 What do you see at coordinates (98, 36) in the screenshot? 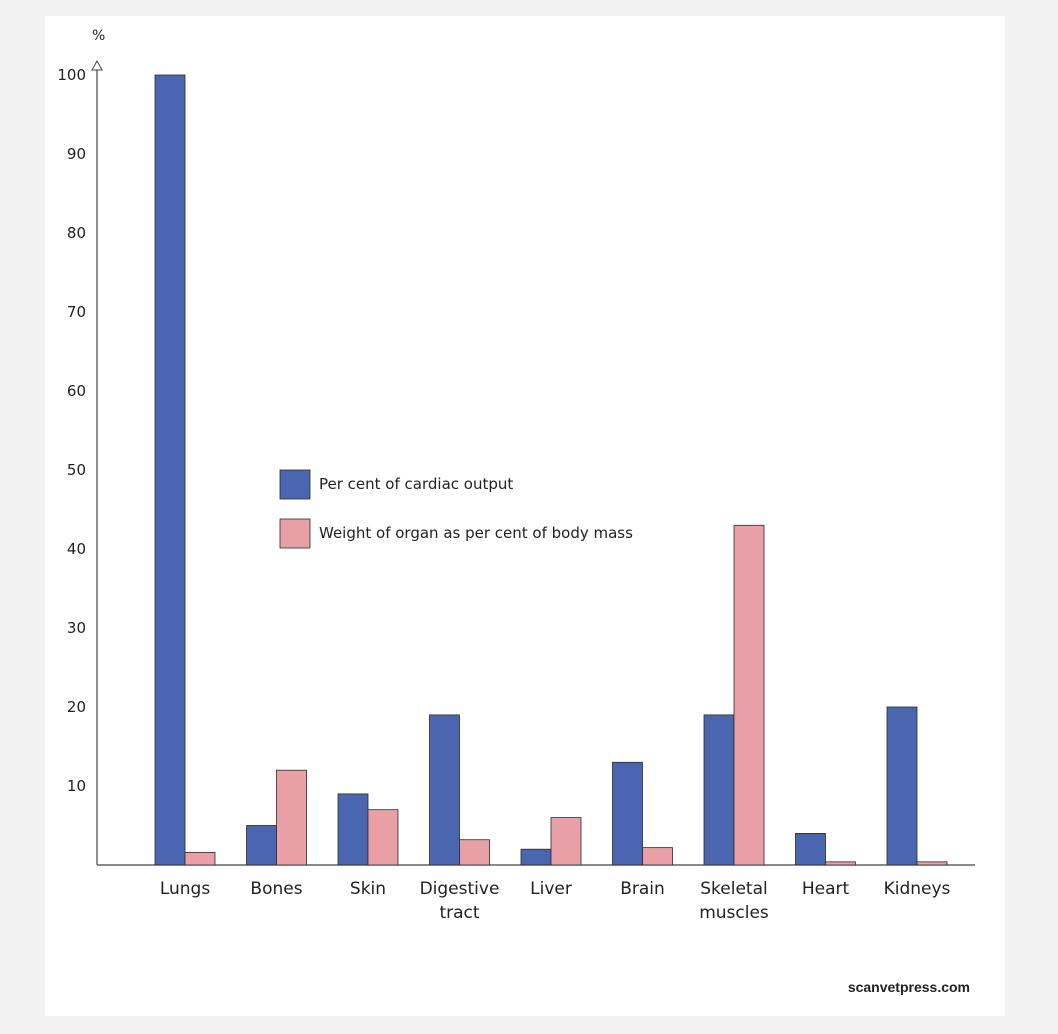
I see `y-axis-label: %` at bounding box center [98, 36].